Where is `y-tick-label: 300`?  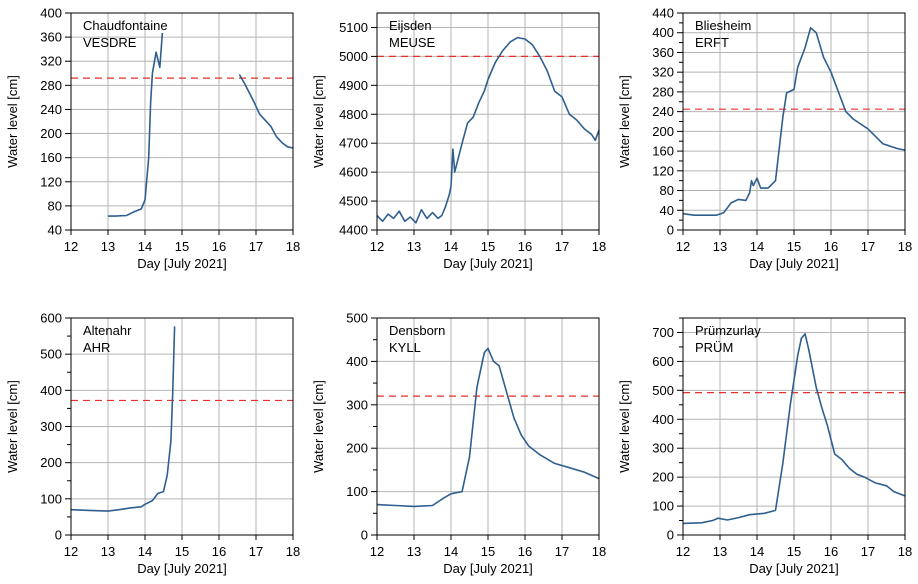
y-tick-label: 300 is located at coordinates (357, 404).